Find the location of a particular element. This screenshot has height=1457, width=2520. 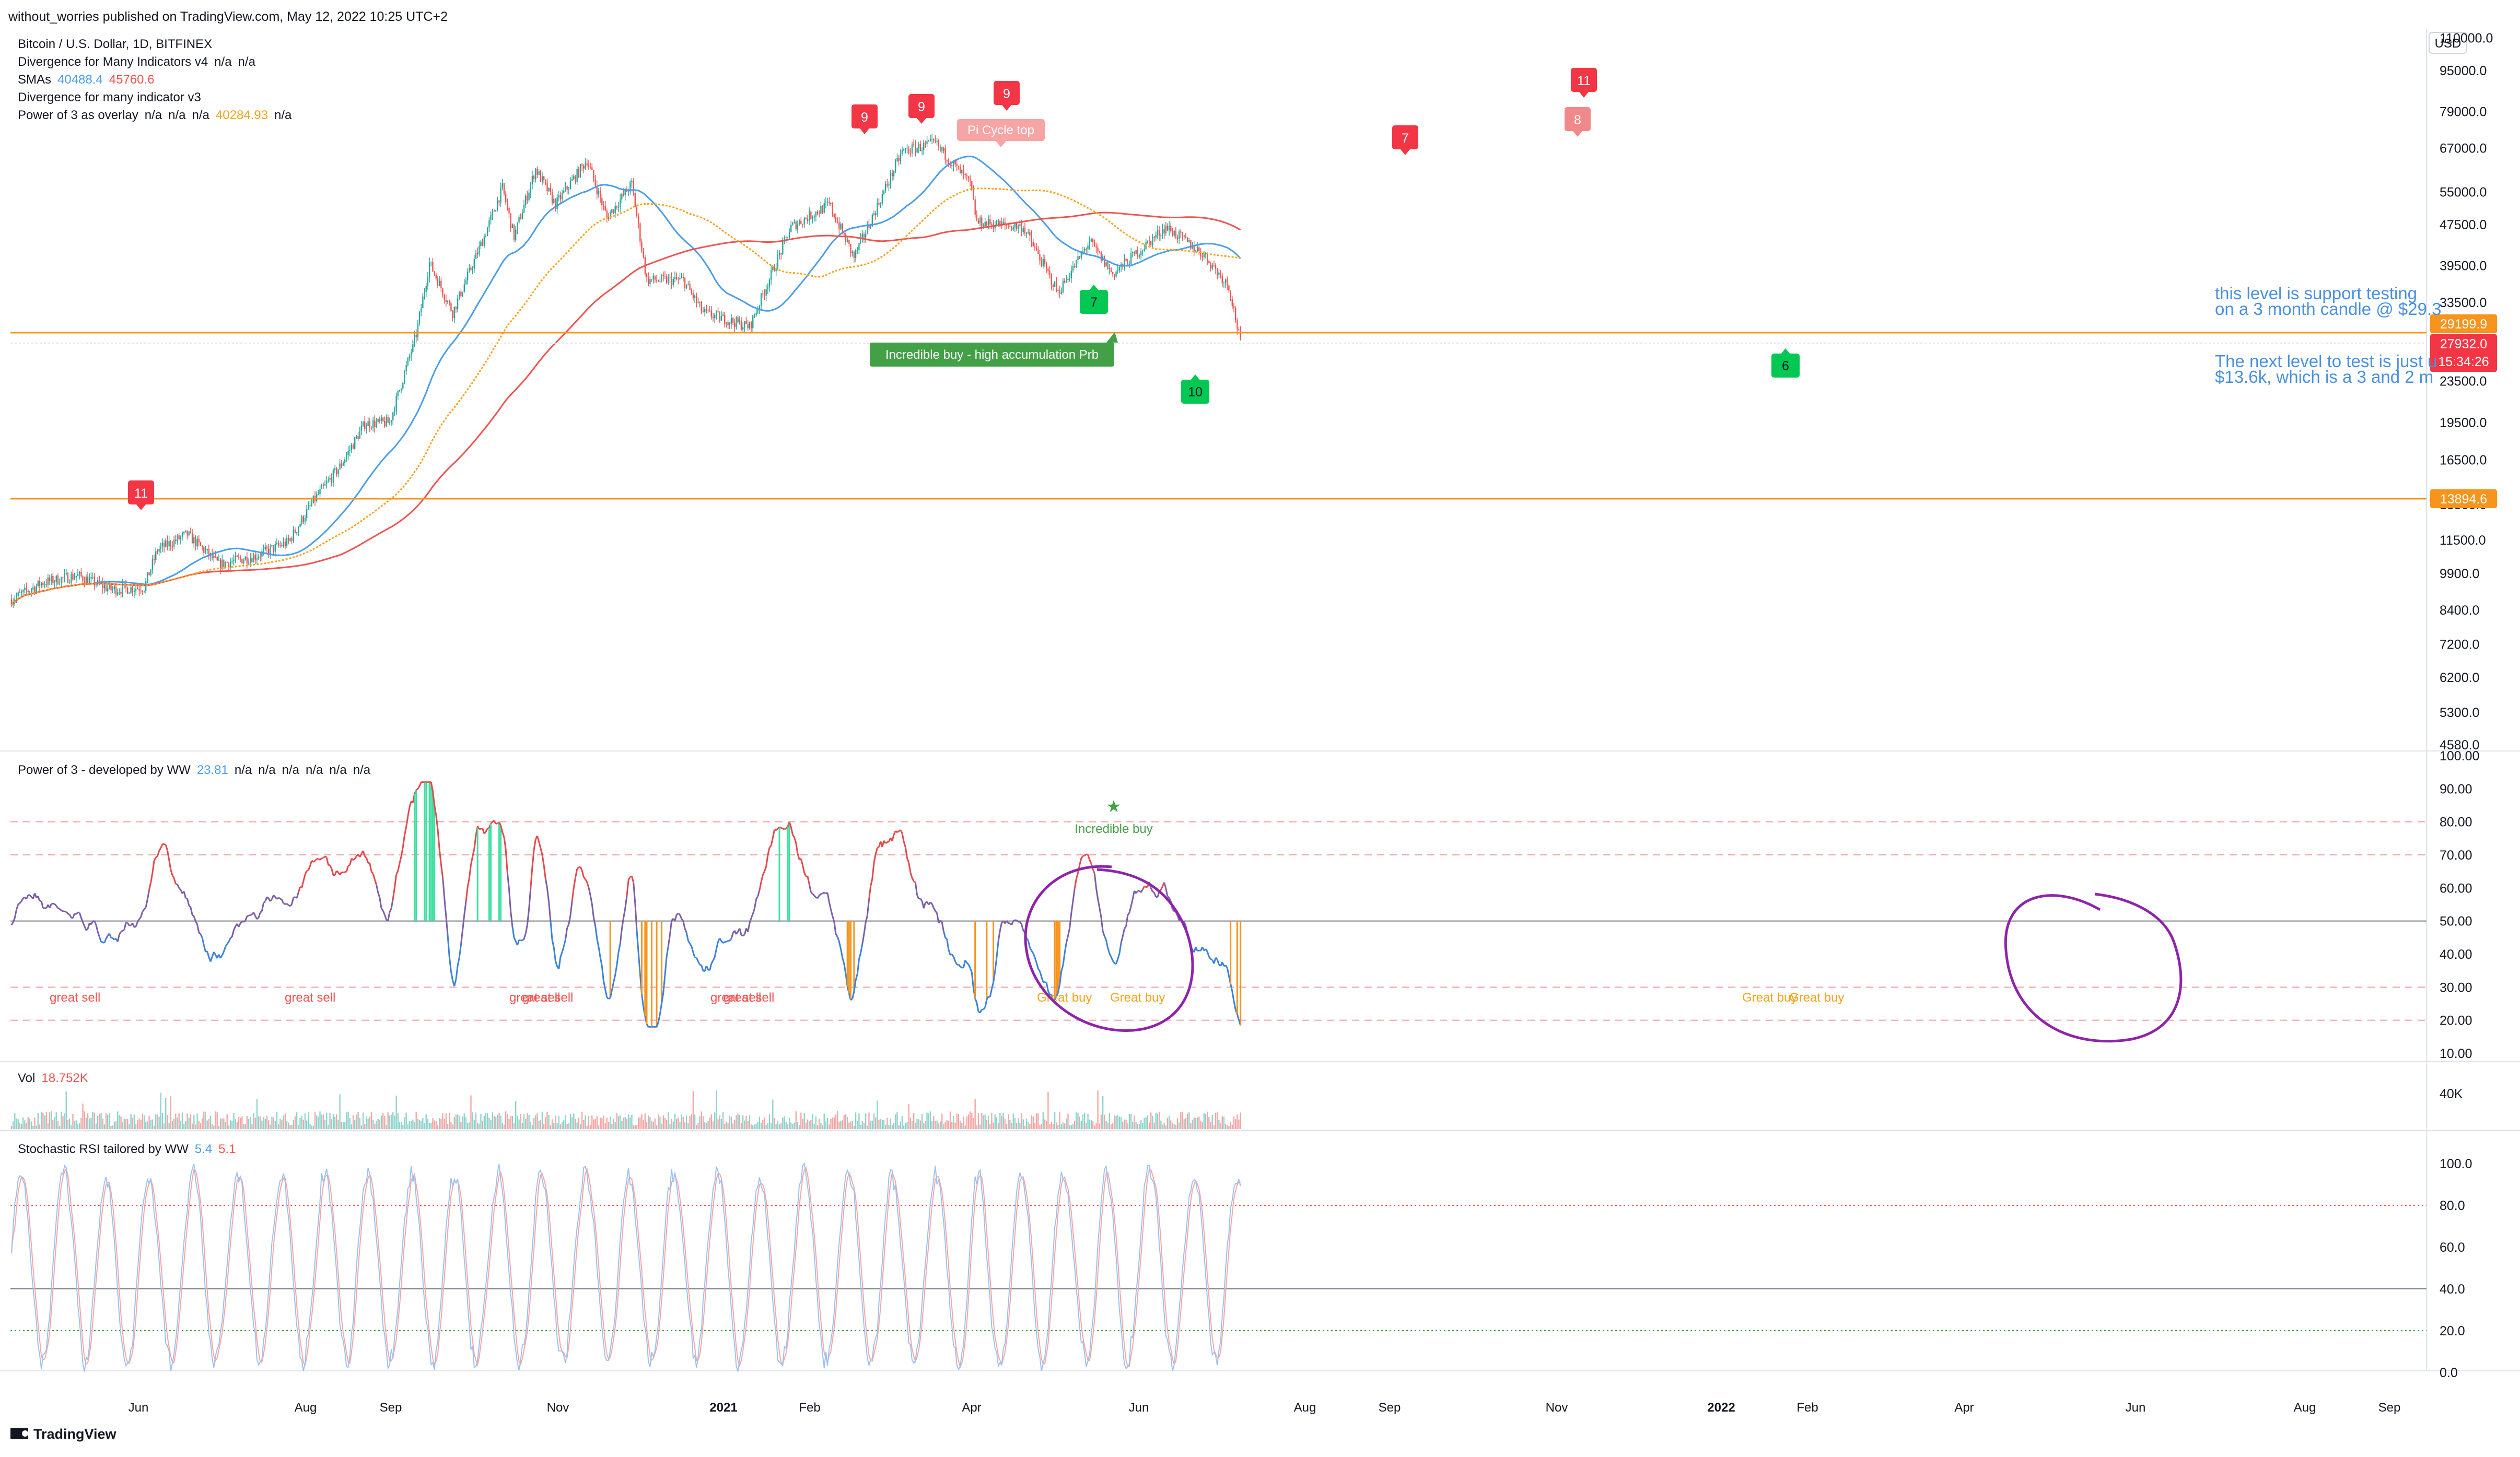

vol-axis-tick: 40K is located at coordinates (2451, 1094).